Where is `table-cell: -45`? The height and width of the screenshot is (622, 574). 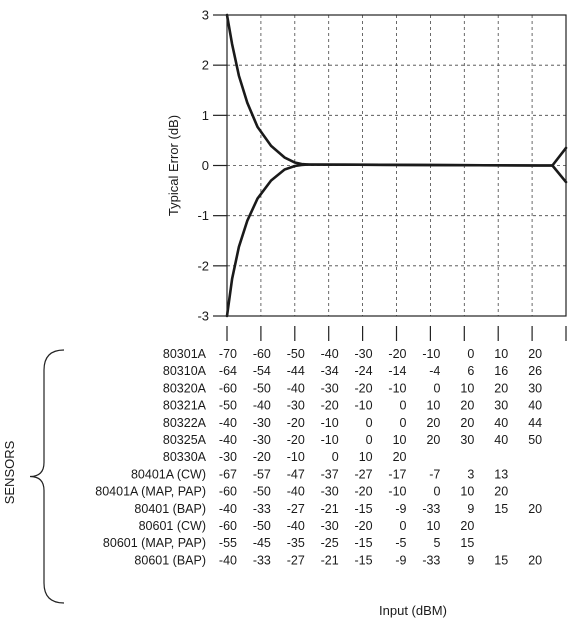 table-cell: -45 is located at coordinates (262, 543).